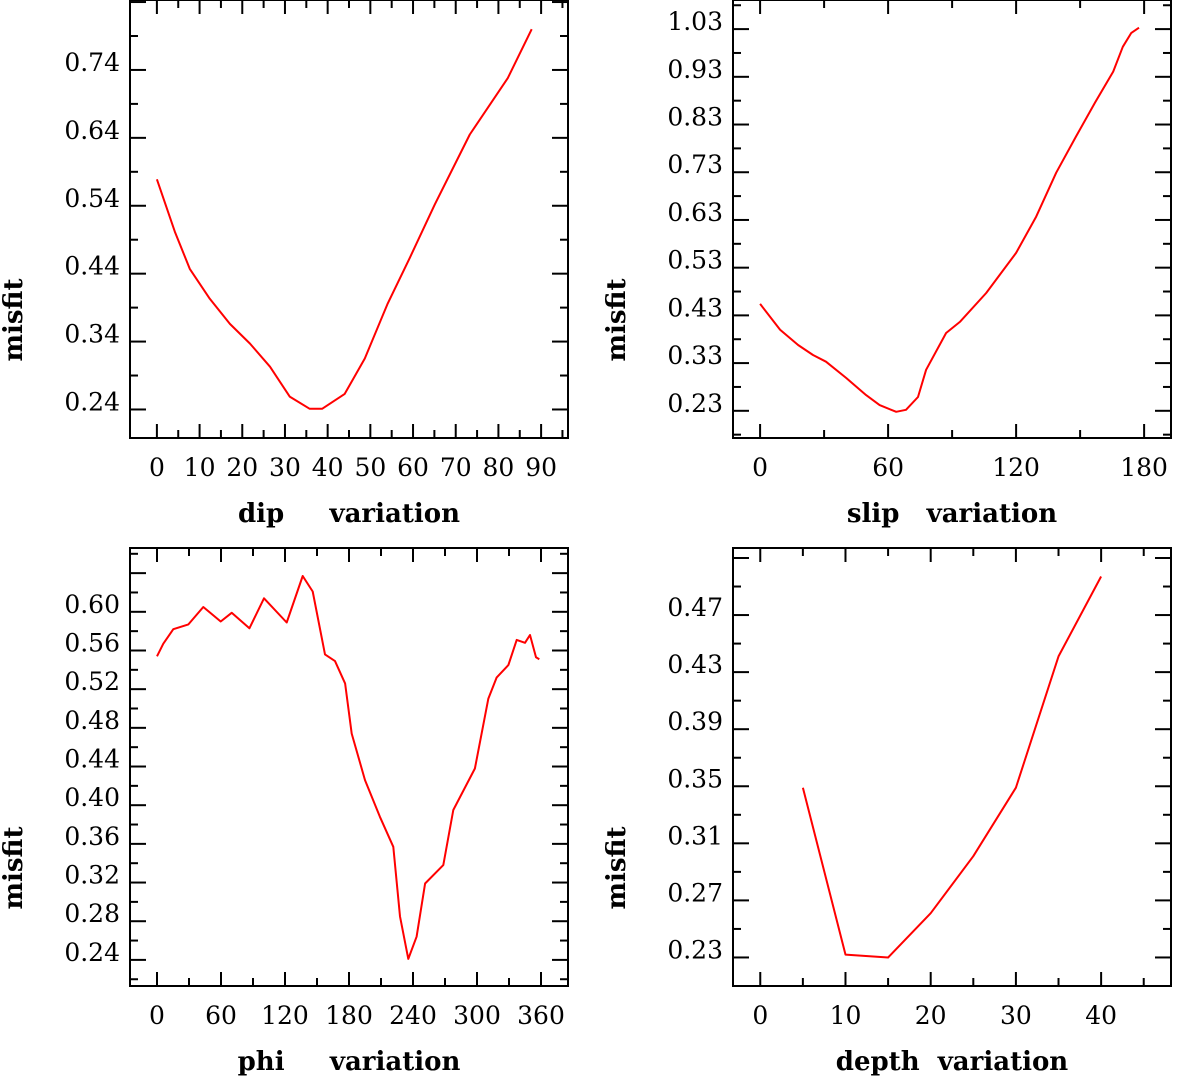 This screenshot has width=1183, height=1076. I want to click on y-tick-label: 0.83, so click(695, 117).